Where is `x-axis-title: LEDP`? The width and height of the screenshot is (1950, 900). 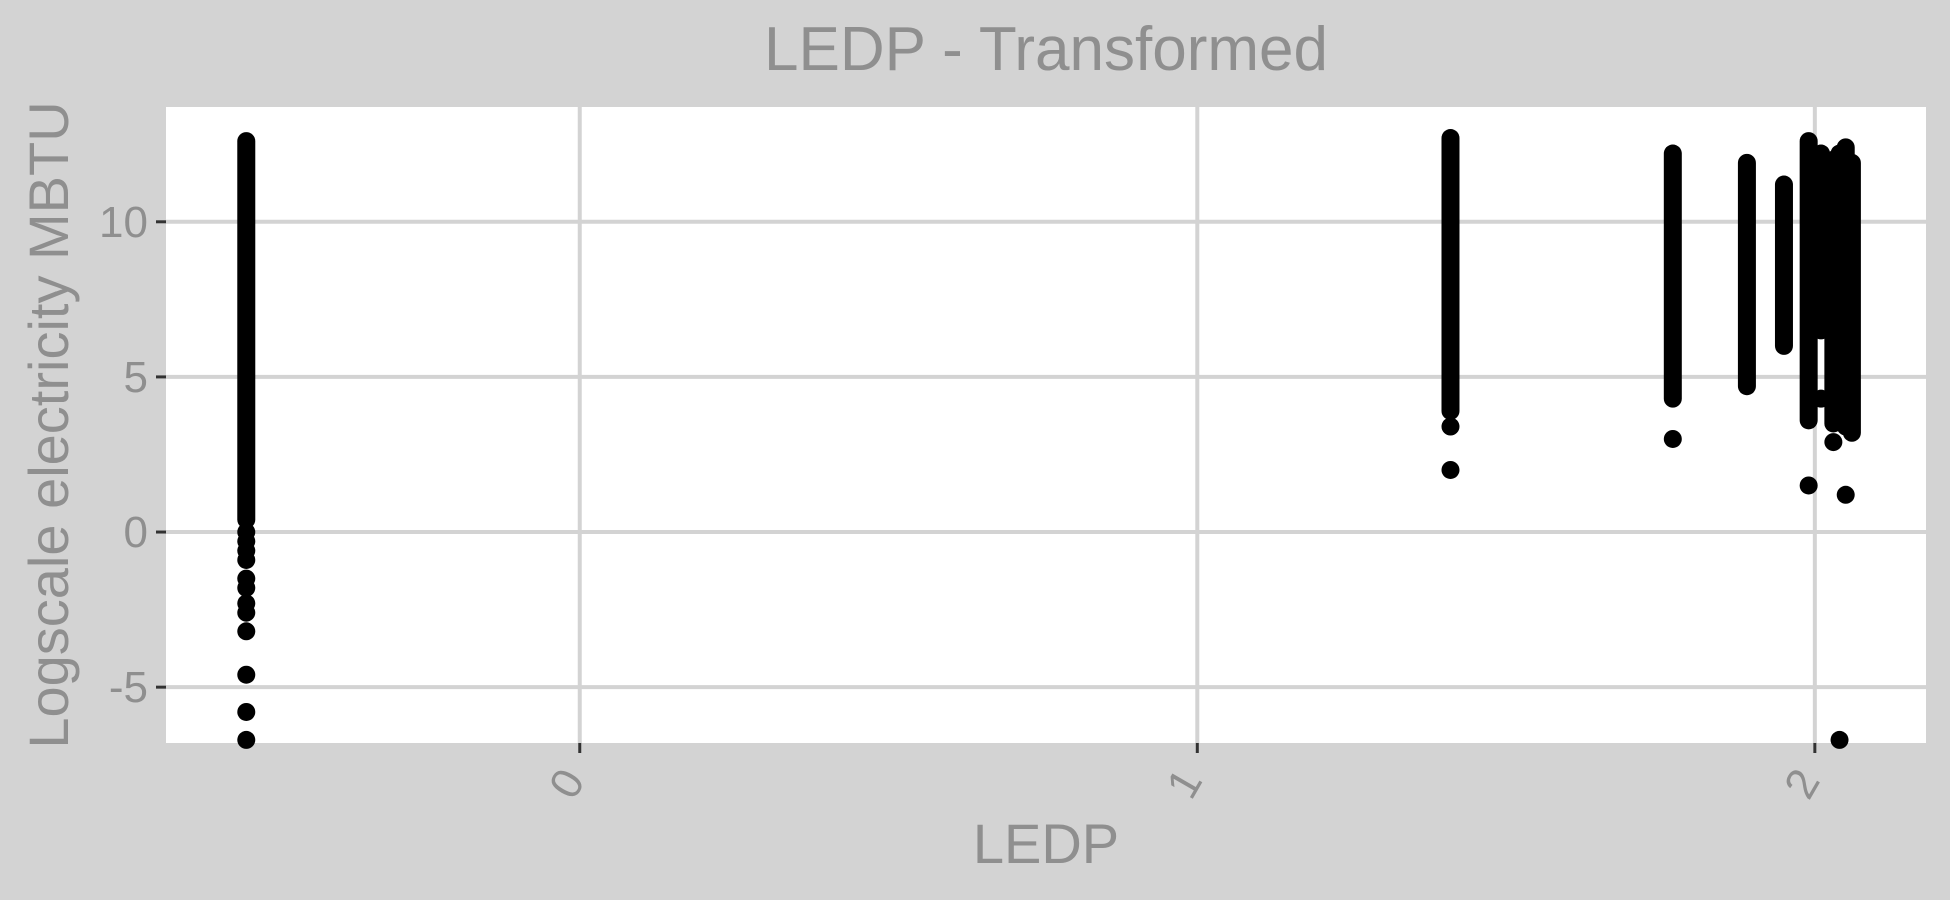
x-axis-title: LEDP is located at coordinates (1046, 843).